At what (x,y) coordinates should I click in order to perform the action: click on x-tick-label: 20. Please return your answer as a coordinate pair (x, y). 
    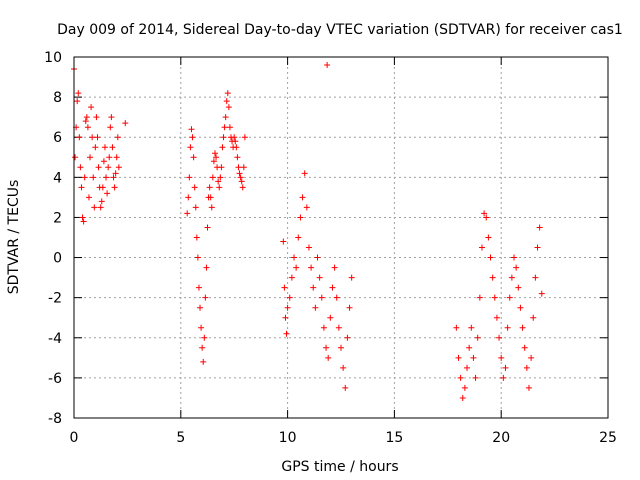
    Looking at the image, I should click on (501, 438).